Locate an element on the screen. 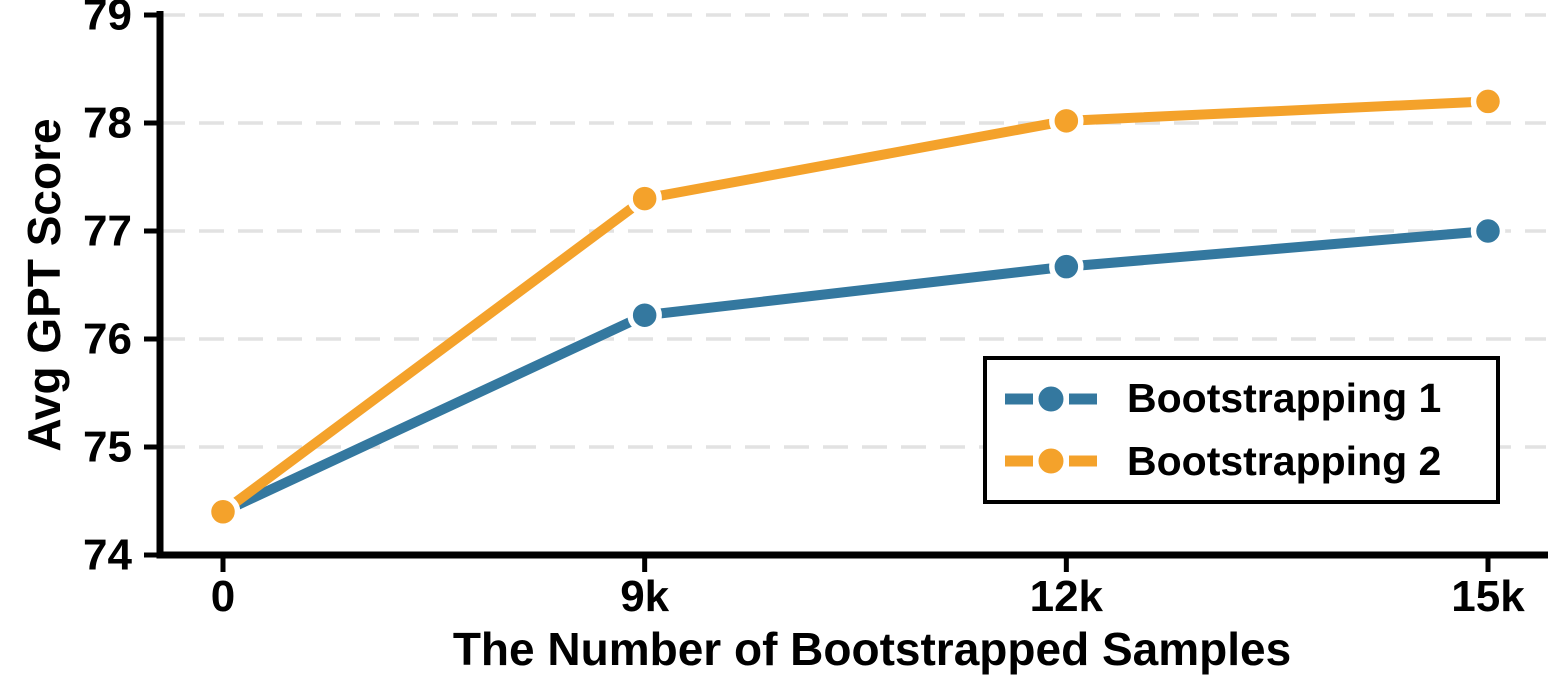 Image resolution: width=1551 pixels, height=681 pixels. x-axis-title: The Number of Bootstrapped Samples is located at coordinates (872, 649).